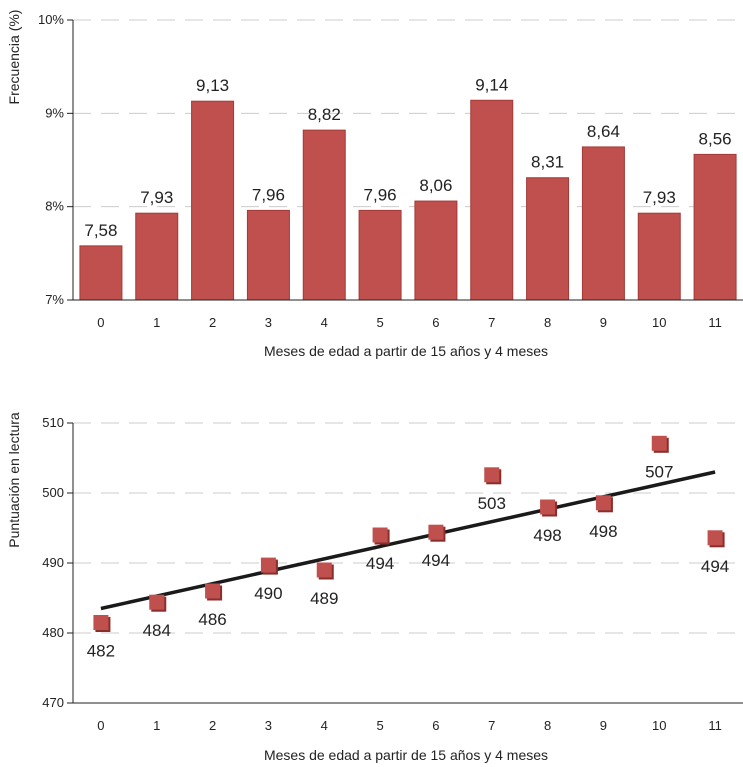 The width and height of the screenshot is (743, 767). I want to click on bar-chart-xtick-label: 8, so click(547, 322).